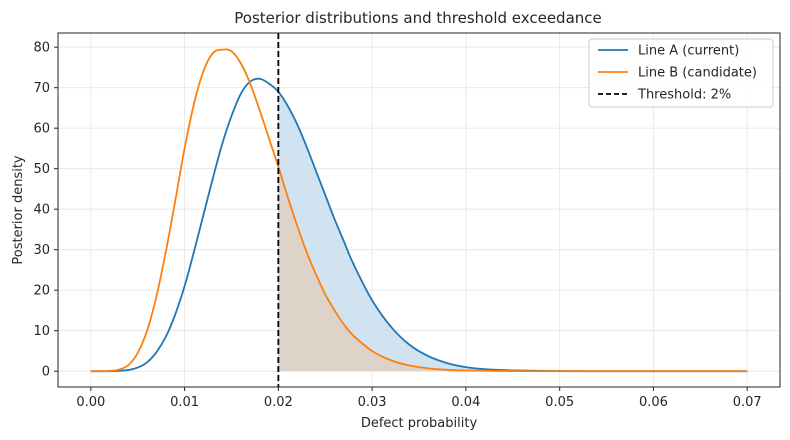 This screenshot has height=440, width=790. What do you see at coordinates (184, 402) in the screenshot?
I see `x-tick-label: 0.01` at bounding box center [184, 402].